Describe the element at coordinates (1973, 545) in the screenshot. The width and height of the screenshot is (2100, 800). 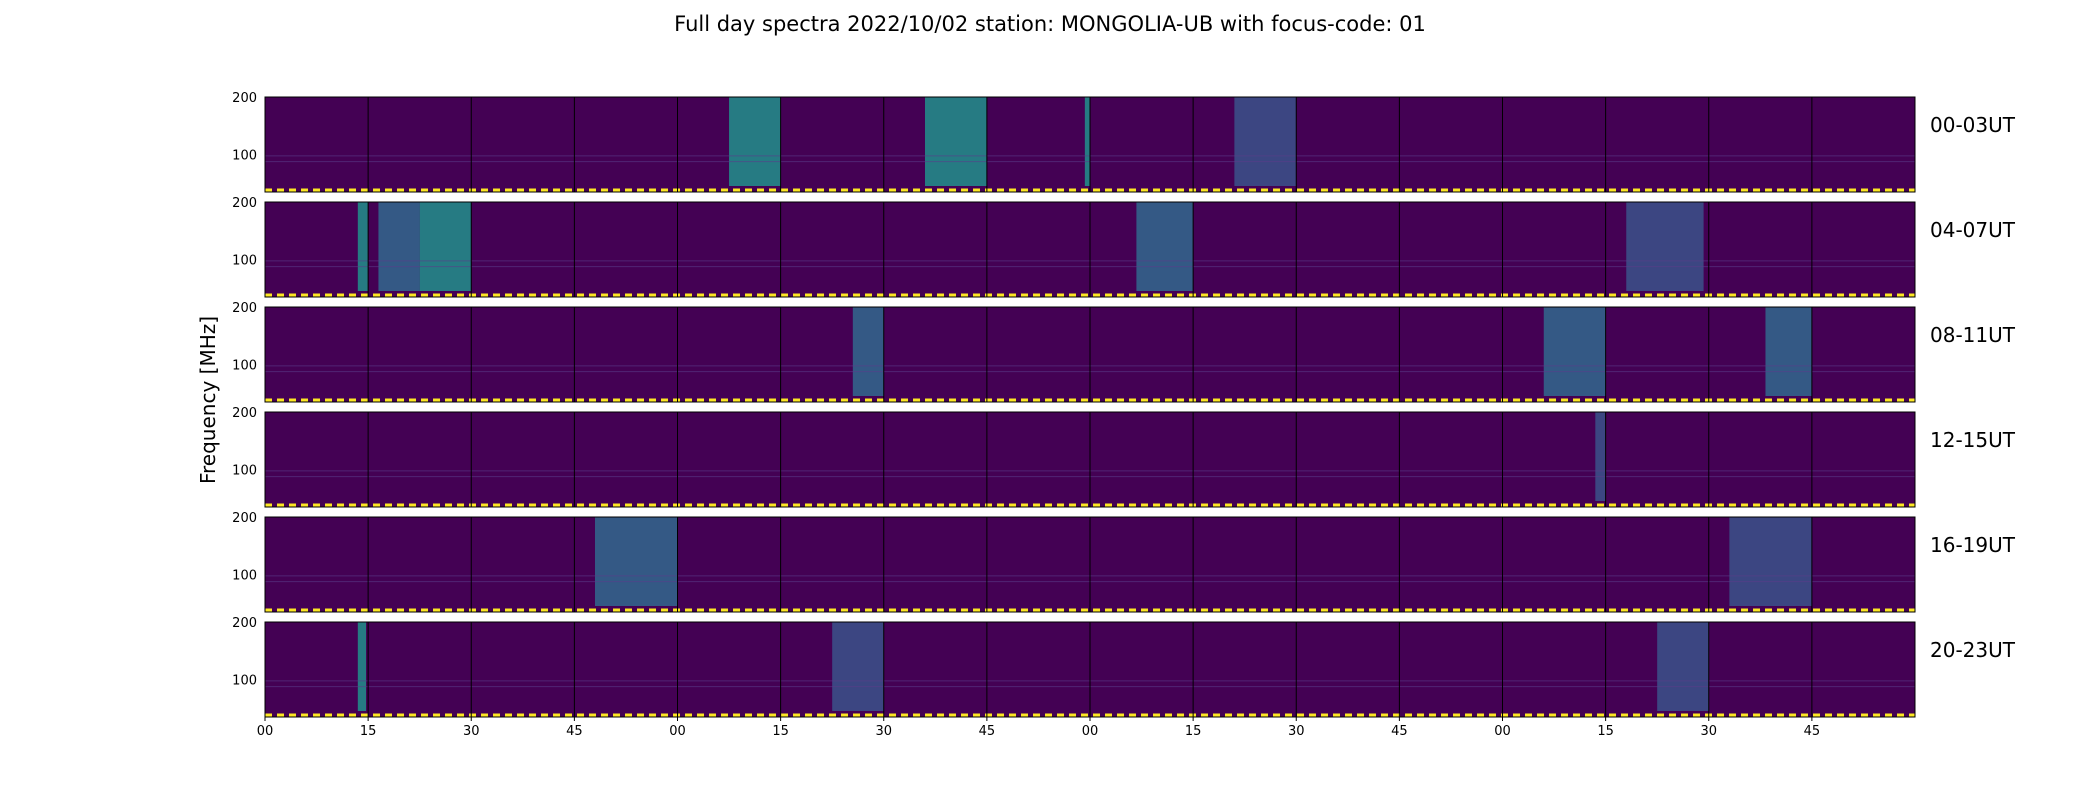
I see `row-label-4: 16-19UT` at that location.